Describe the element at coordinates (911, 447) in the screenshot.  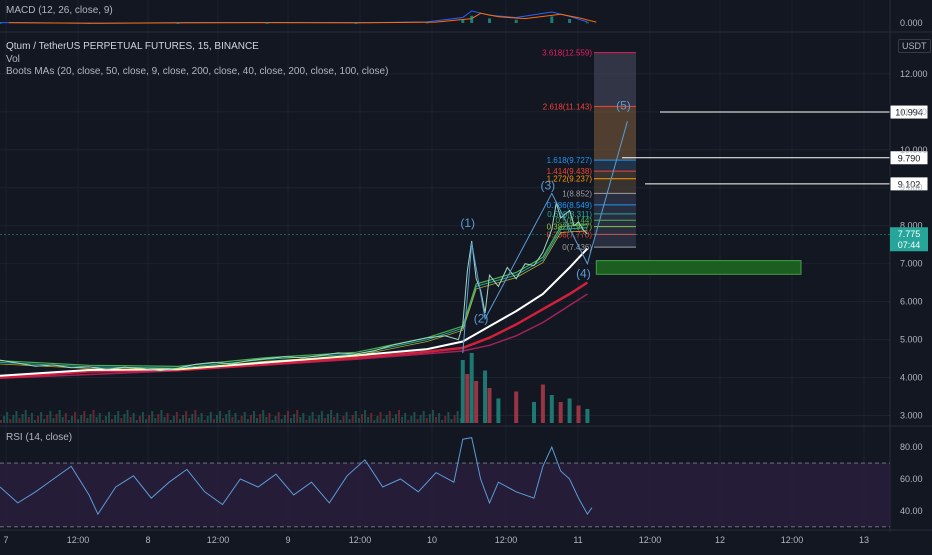
I see `rsi-axis-label: 80.00` at that location.